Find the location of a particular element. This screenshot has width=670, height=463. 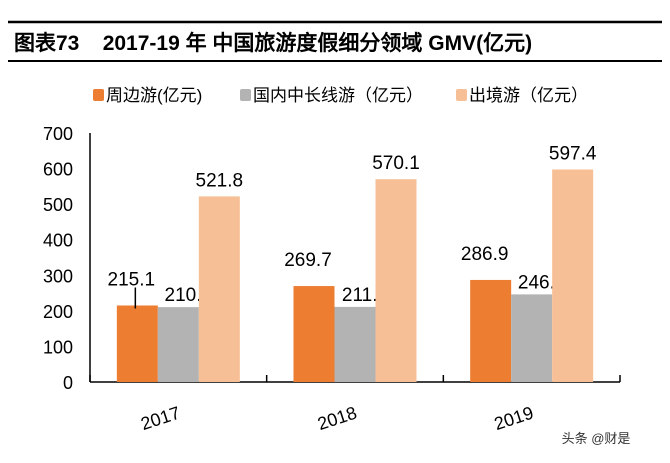

x-tick-label: 2018 is located at coordinates (337, 418).